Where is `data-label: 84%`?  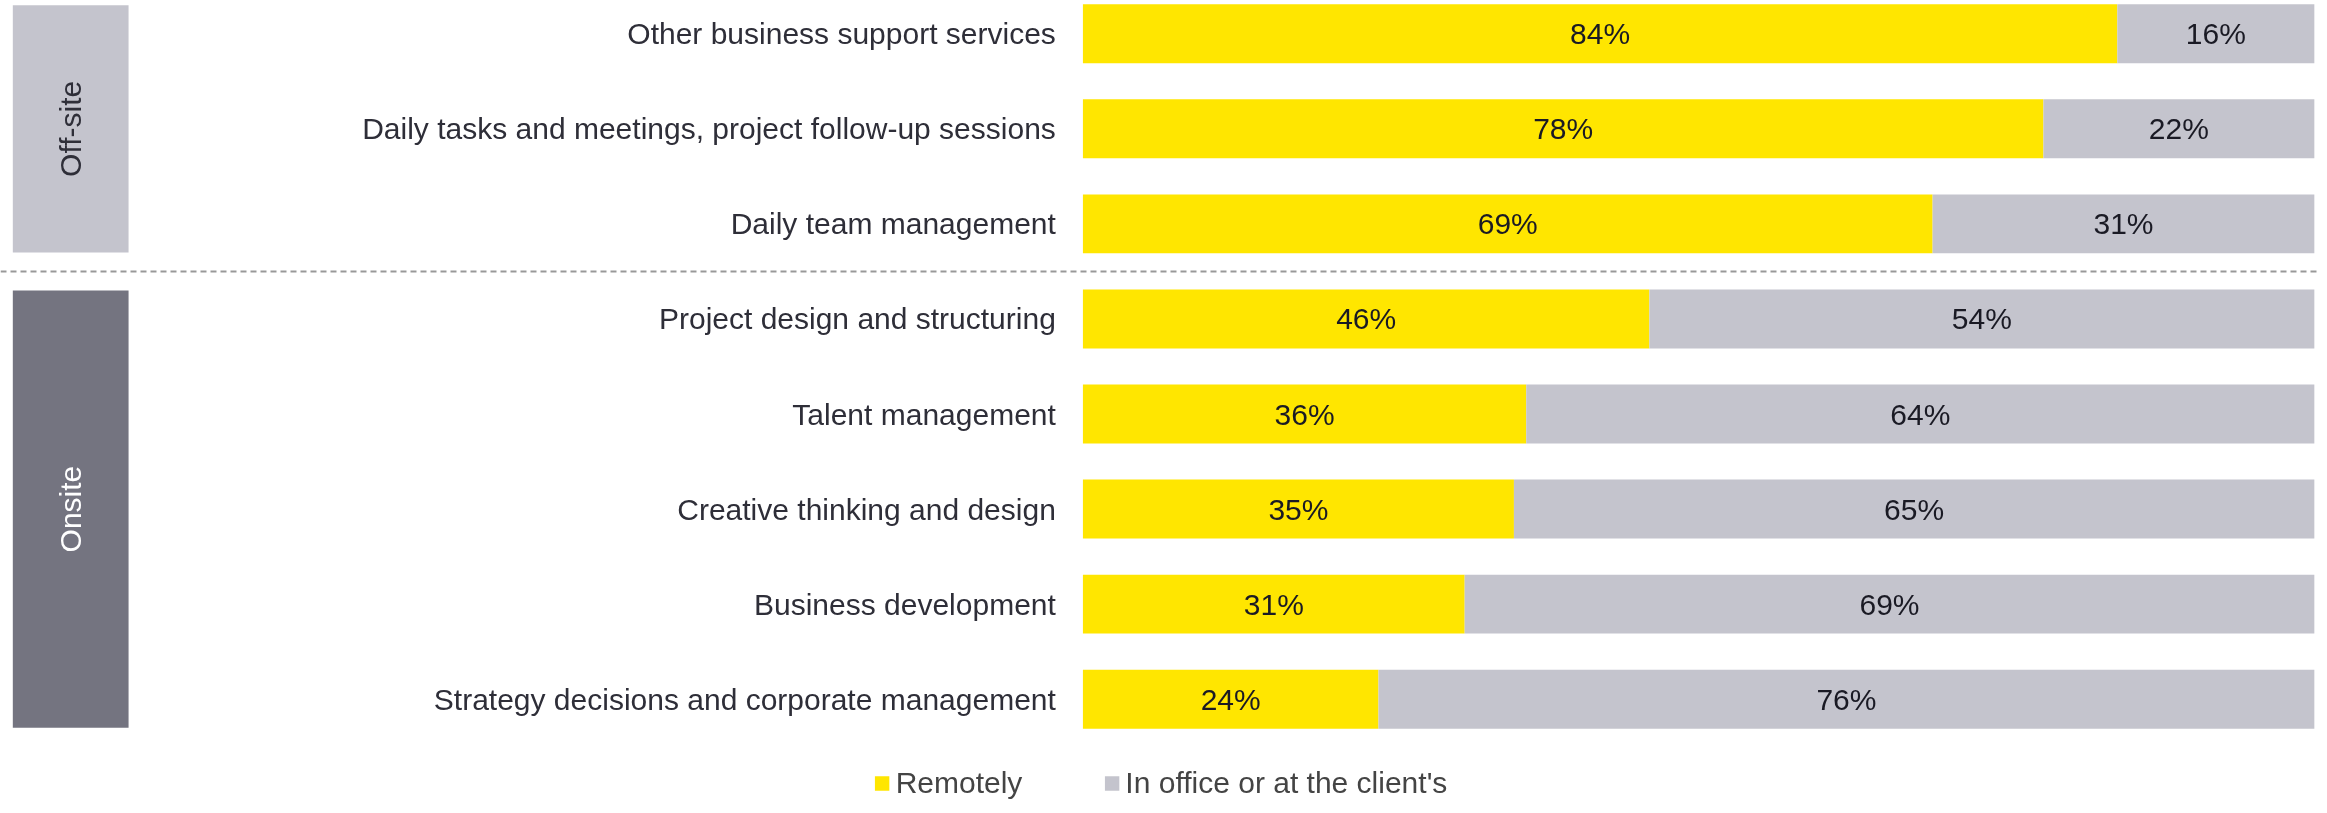
data-label: 84% is located at coordinates (1600, 34).